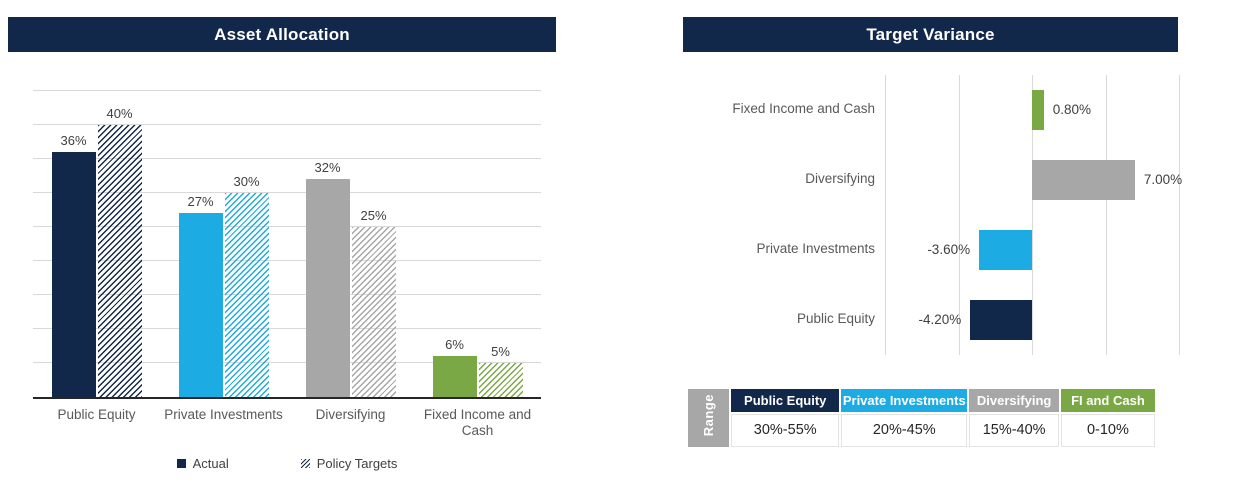 This screenshot has width=1260, height=490. I want to click on bar-public-equity-policy-targets, so click(119, 261).